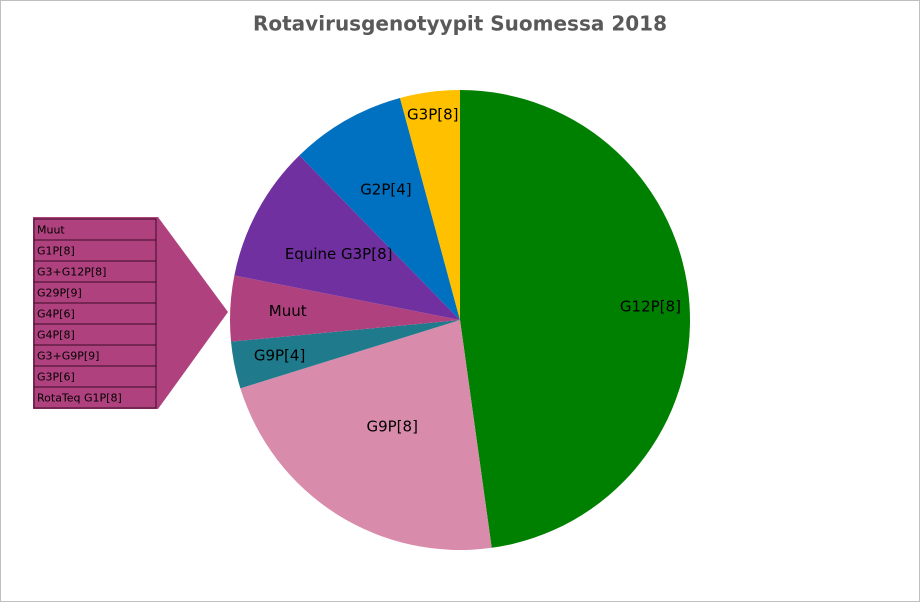 The image size is (920, 602). I want to click on table-cell, so click(95, 397).